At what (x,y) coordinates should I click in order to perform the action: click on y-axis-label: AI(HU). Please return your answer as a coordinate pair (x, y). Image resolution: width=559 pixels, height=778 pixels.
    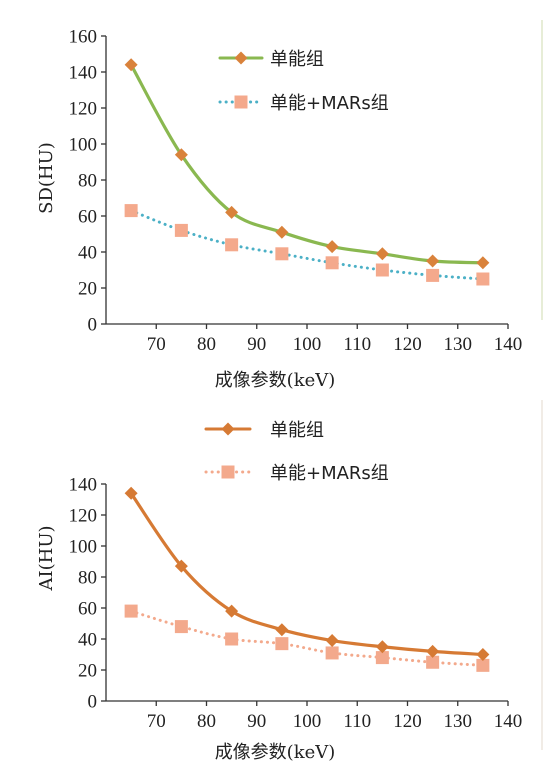
    Looking at the image, I should click on (46, 558).